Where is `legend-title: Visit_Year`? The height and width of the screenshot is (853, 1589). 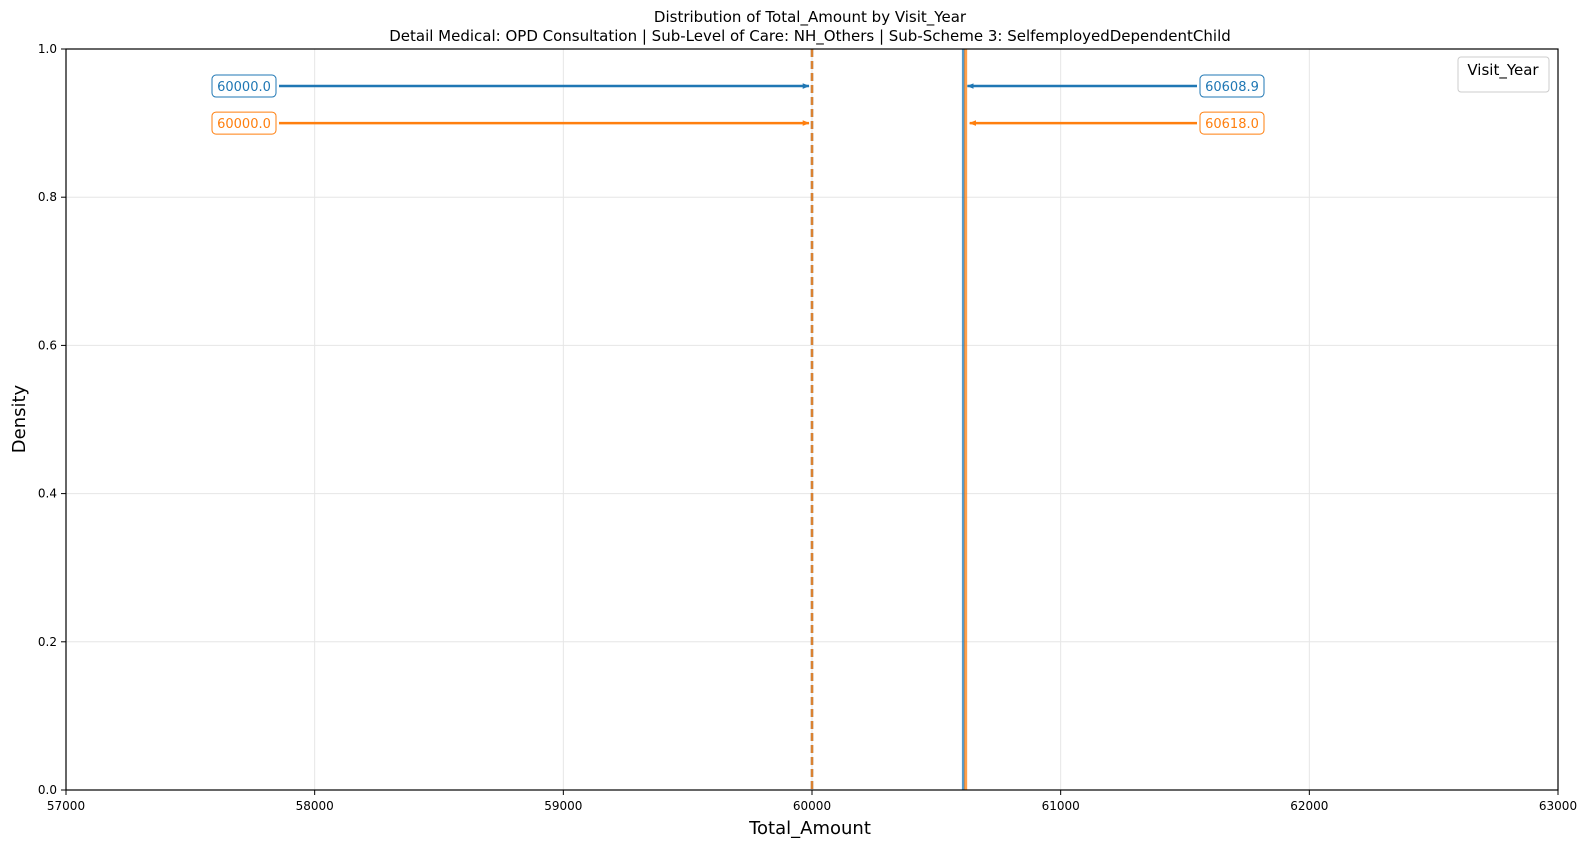
legend-title: Visit_Year is located at coordinates (1503, 70).